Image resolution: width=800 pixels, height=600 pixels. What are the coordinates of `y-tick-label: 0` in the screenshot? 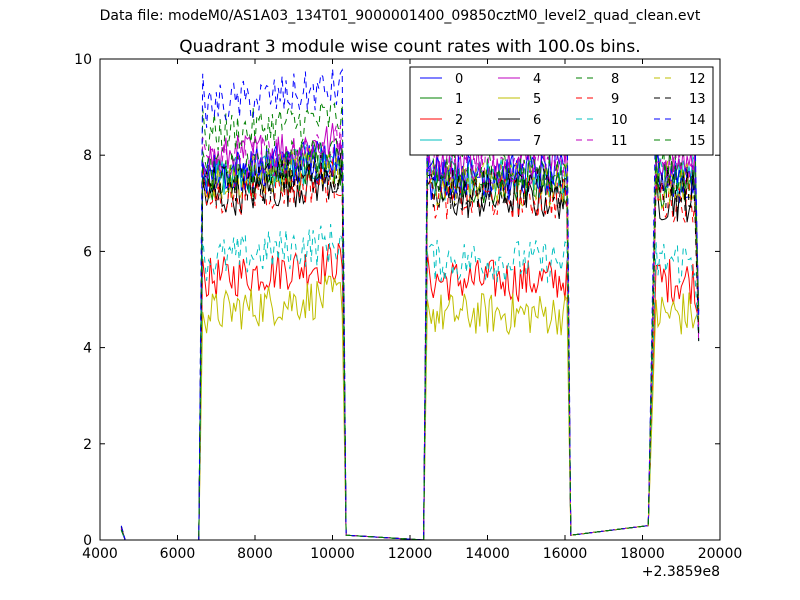 It's located at (87, 541).